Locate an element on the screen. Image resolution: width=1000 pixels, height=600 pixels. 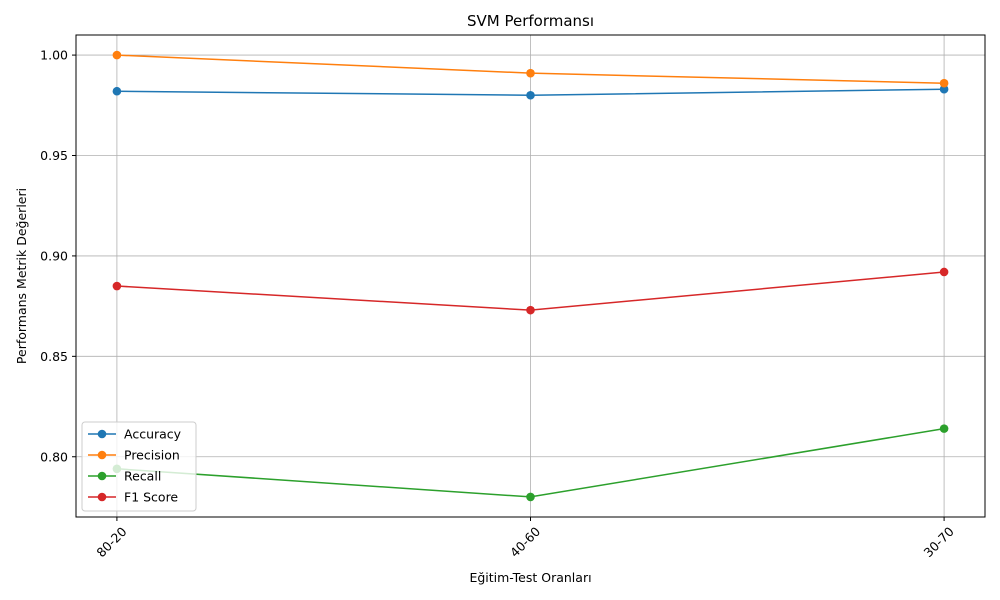
legend-label: Accuracy is located at coordinates (153, 434).